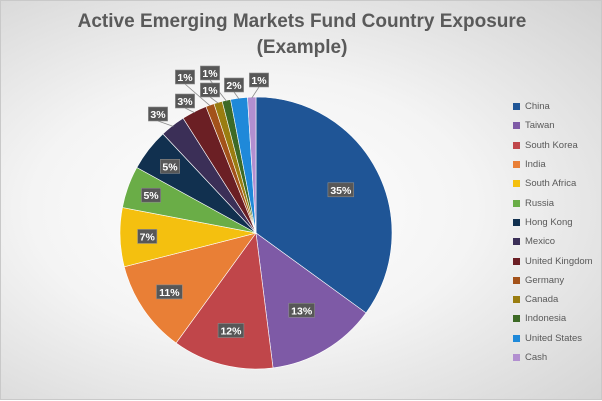 This screenshot has width=602, height=401. I want to click on data-label-indonesia: 1%, so click(210, 73).